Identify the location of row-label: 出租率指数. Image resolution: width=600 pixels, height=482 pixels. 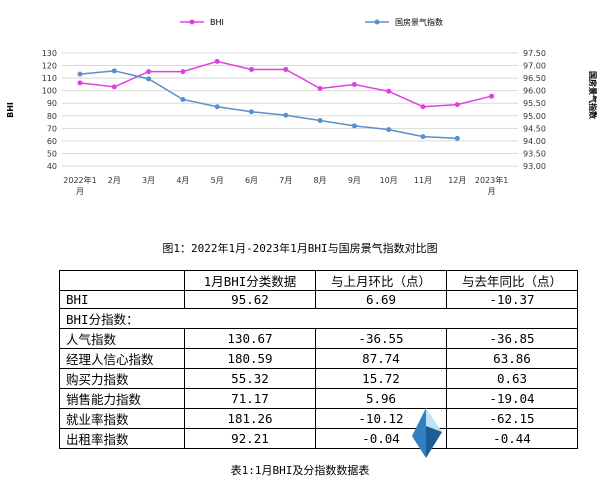
(122, 438).